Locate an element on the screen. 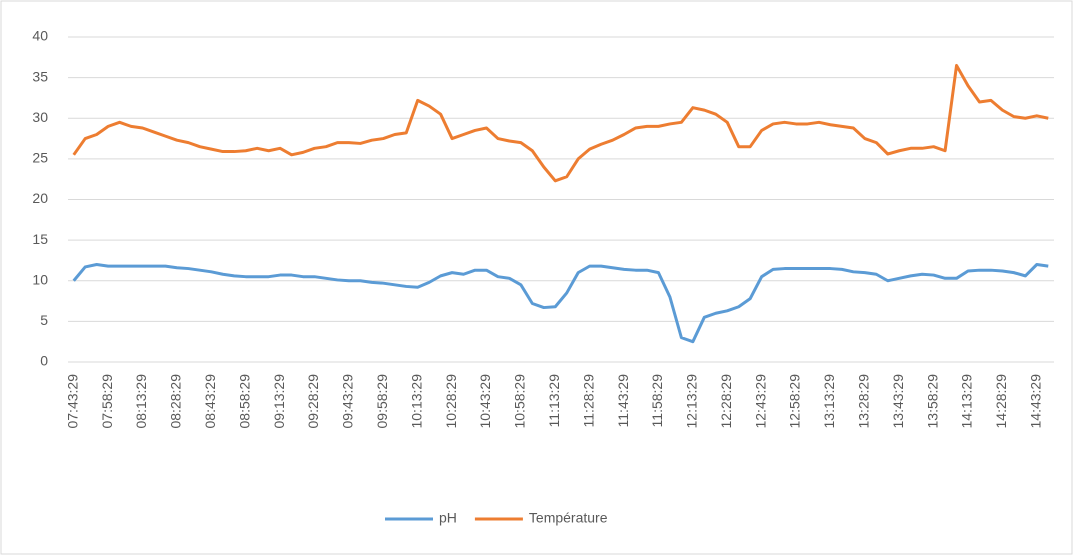 Image resolution: width=1073 pixels, height=555 pixels. y-tick-label: 25 is located at coordinates (40, 158).